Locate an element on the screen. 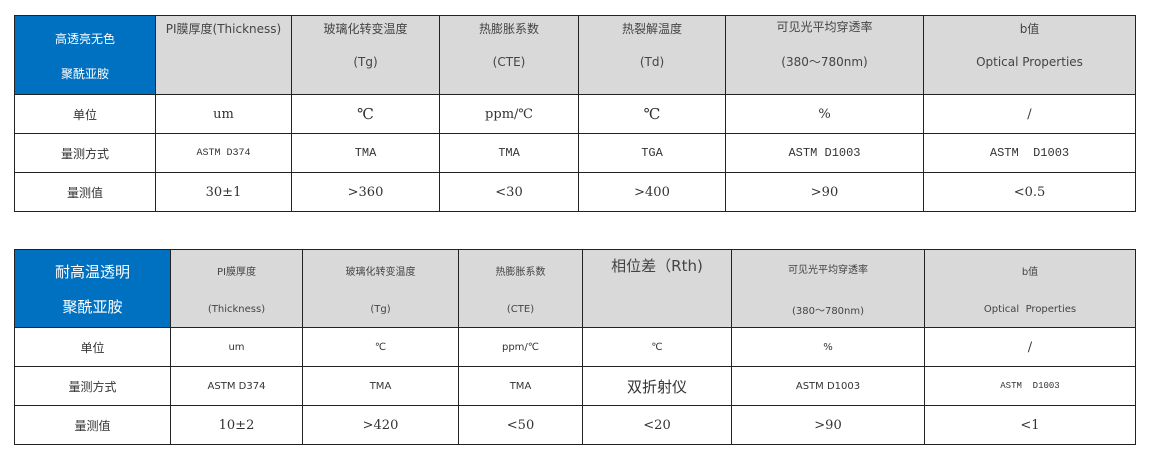  table-cell: >400 is located at coordinates (652, 192).